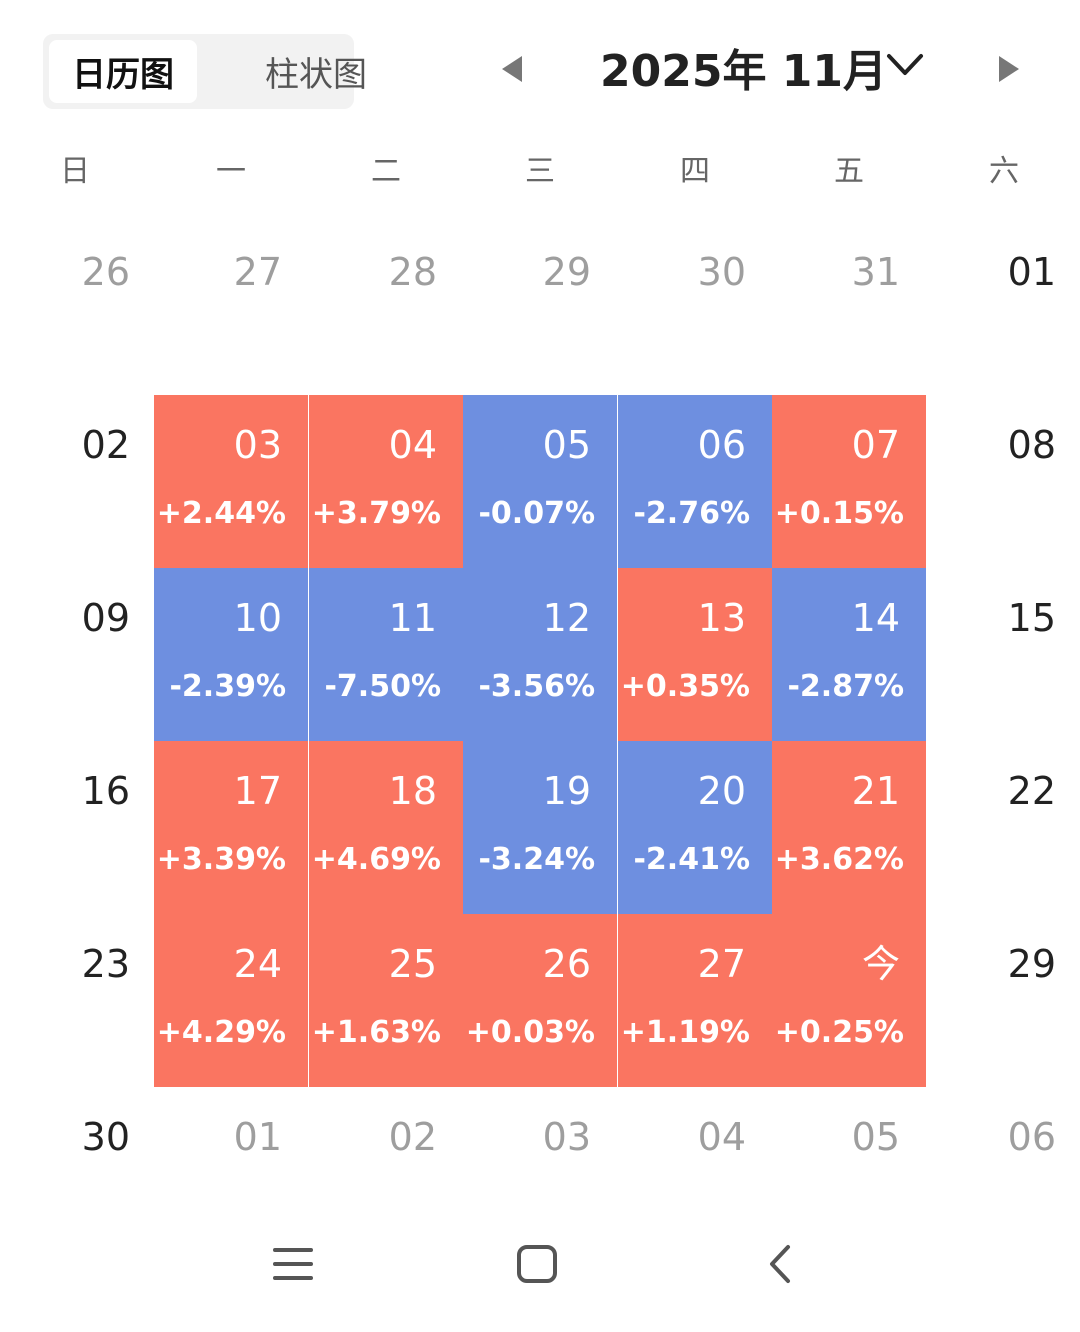  I want to click on daily-change-percent: -2.39%, so click(227, 686).